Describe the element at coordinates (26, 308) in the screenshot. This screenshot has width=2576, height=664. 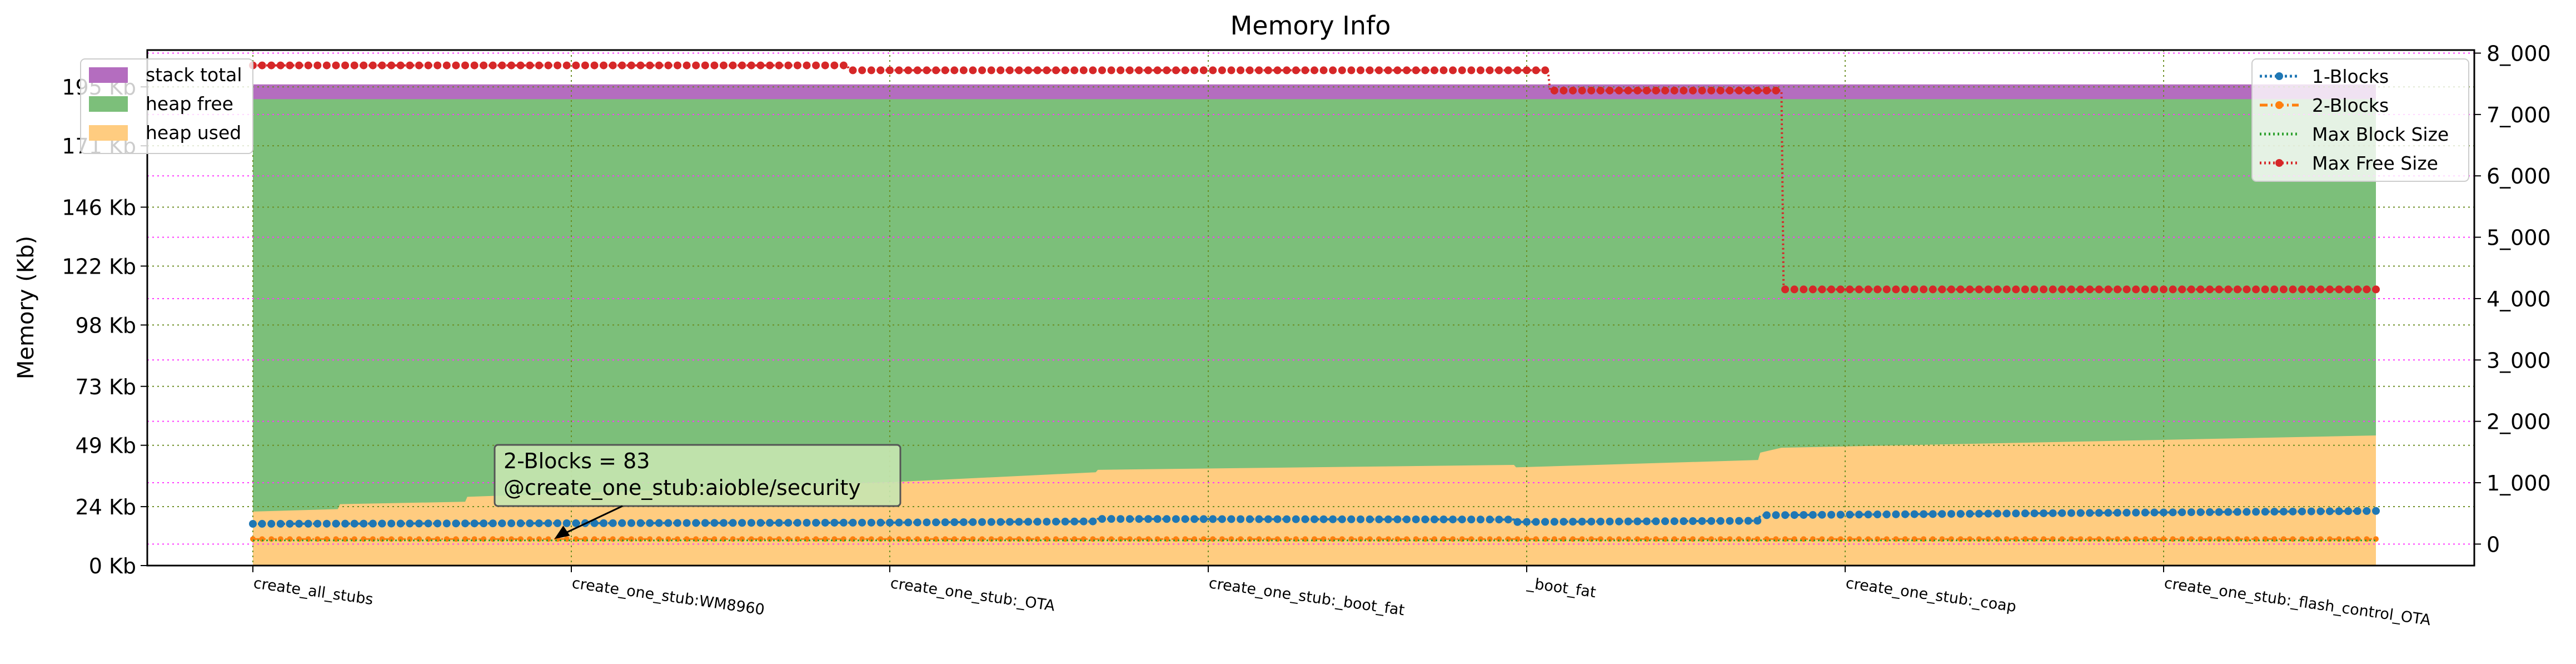
I see `y-axis-label: Memory (Kb)` at that location.